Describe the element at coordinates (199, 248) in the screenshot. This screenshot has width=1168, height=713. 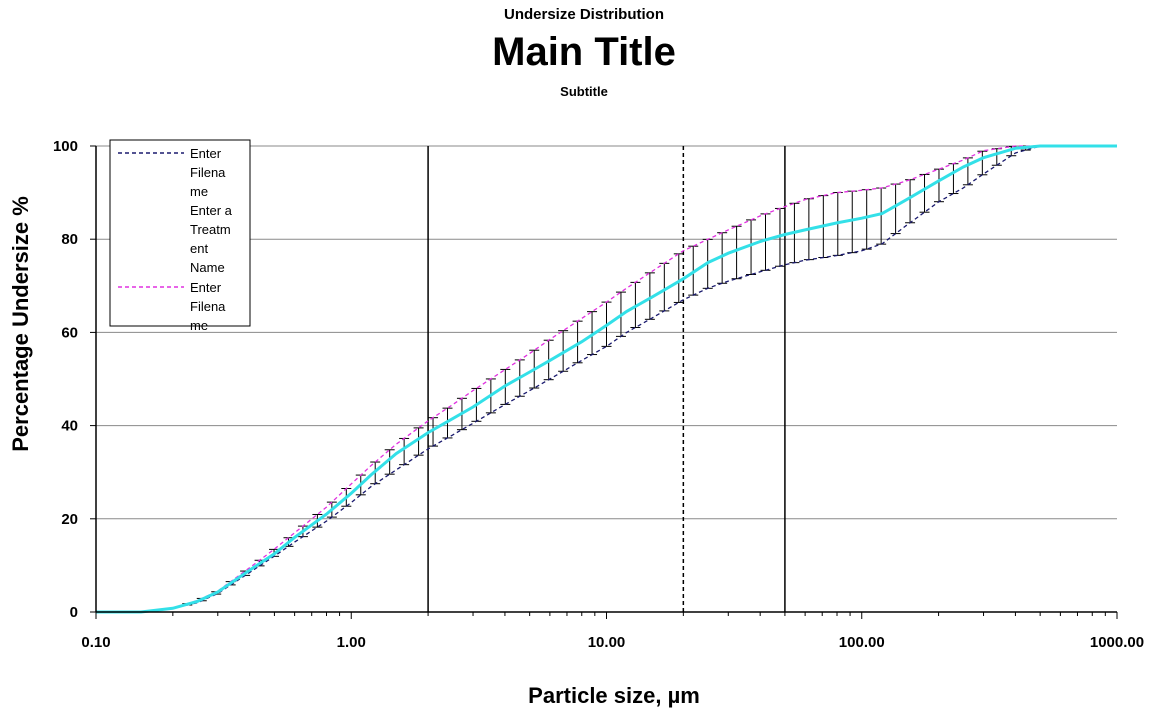
I see `legend-label: ent` at that location.